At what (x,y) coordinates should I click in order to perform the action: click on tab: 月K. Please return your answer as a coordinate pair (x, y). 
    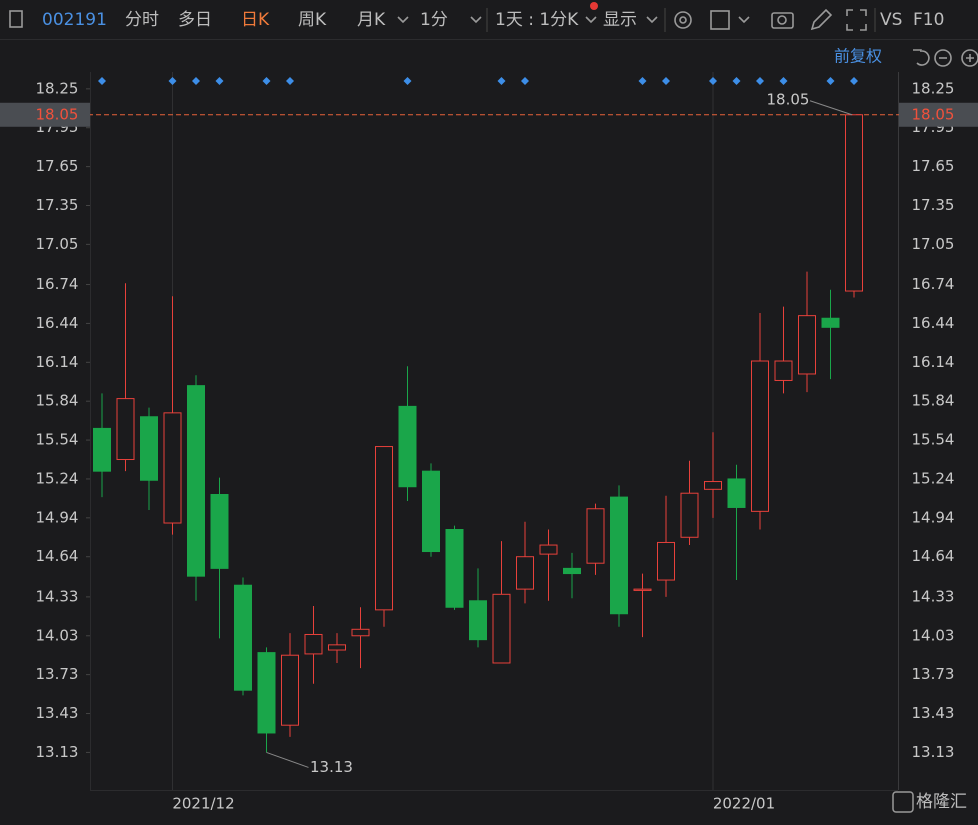
    Looking at the image, I should click on (371, 20).